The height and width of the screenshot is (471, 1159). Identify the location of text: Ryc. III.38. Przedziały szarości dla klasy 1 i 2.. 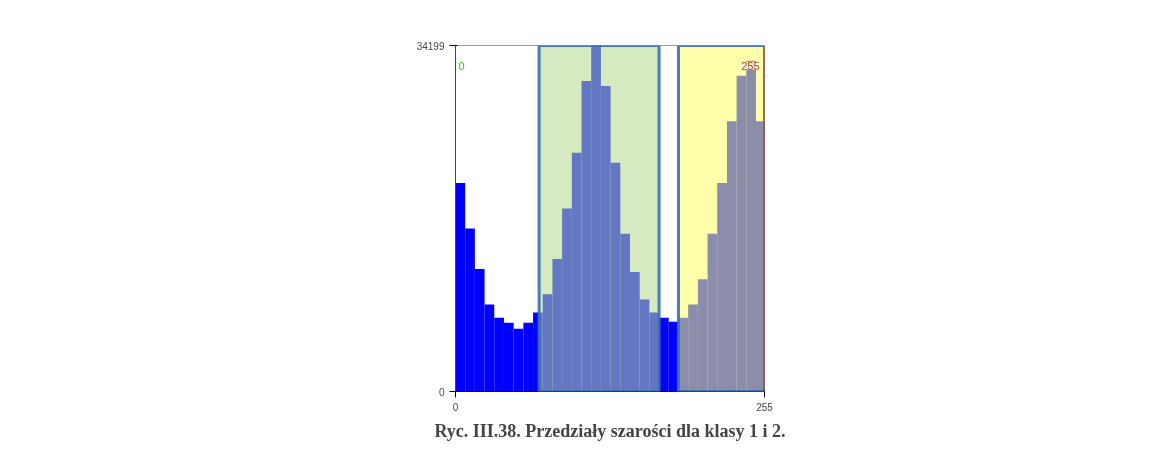
(610, 430).